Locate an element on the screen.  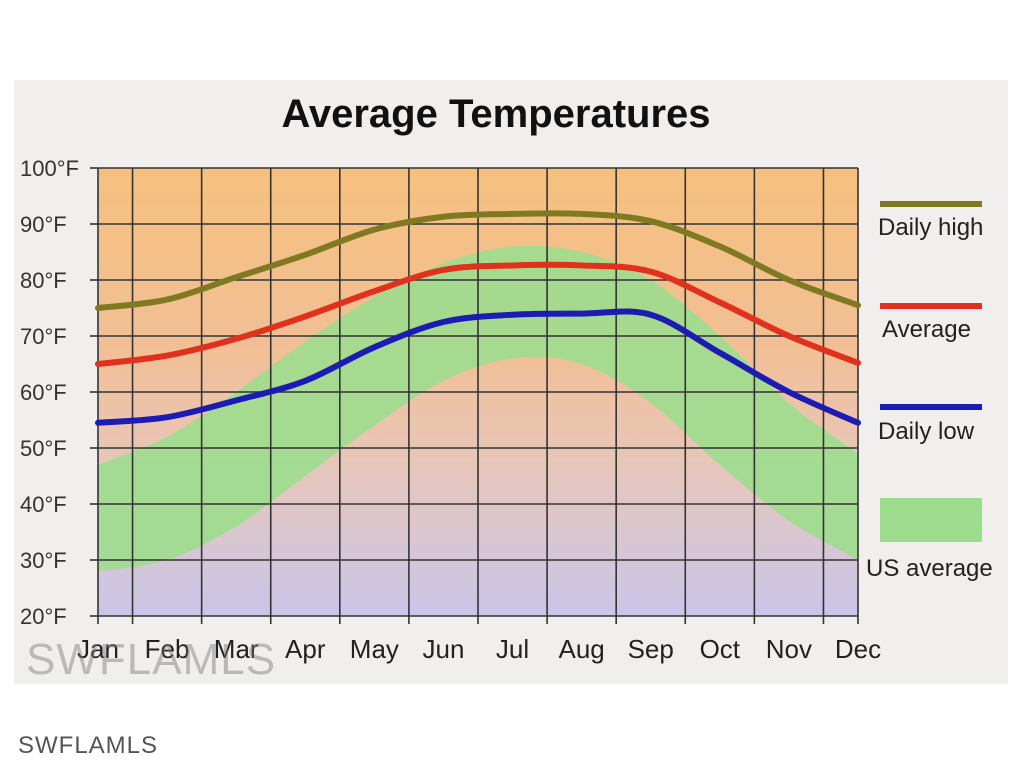
x-tick-label: Apr is located at coordinates (305, 649).